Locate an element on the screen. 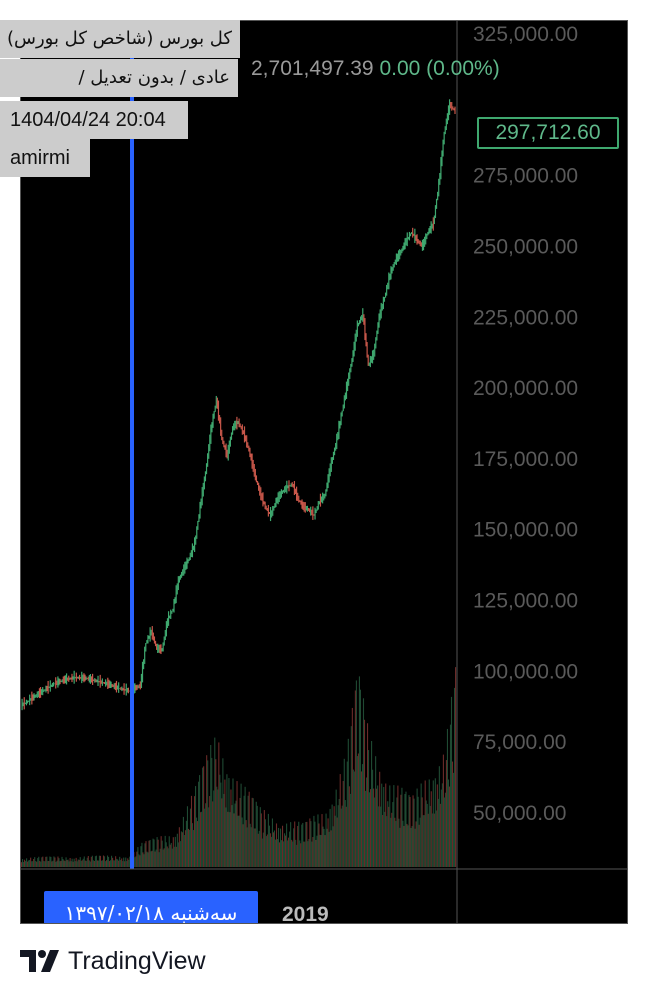 The width and height of the screenshot is (648, 994). symbol-label: کل بورس (شاخص کل بورس) is located at coordinates (120, 39).